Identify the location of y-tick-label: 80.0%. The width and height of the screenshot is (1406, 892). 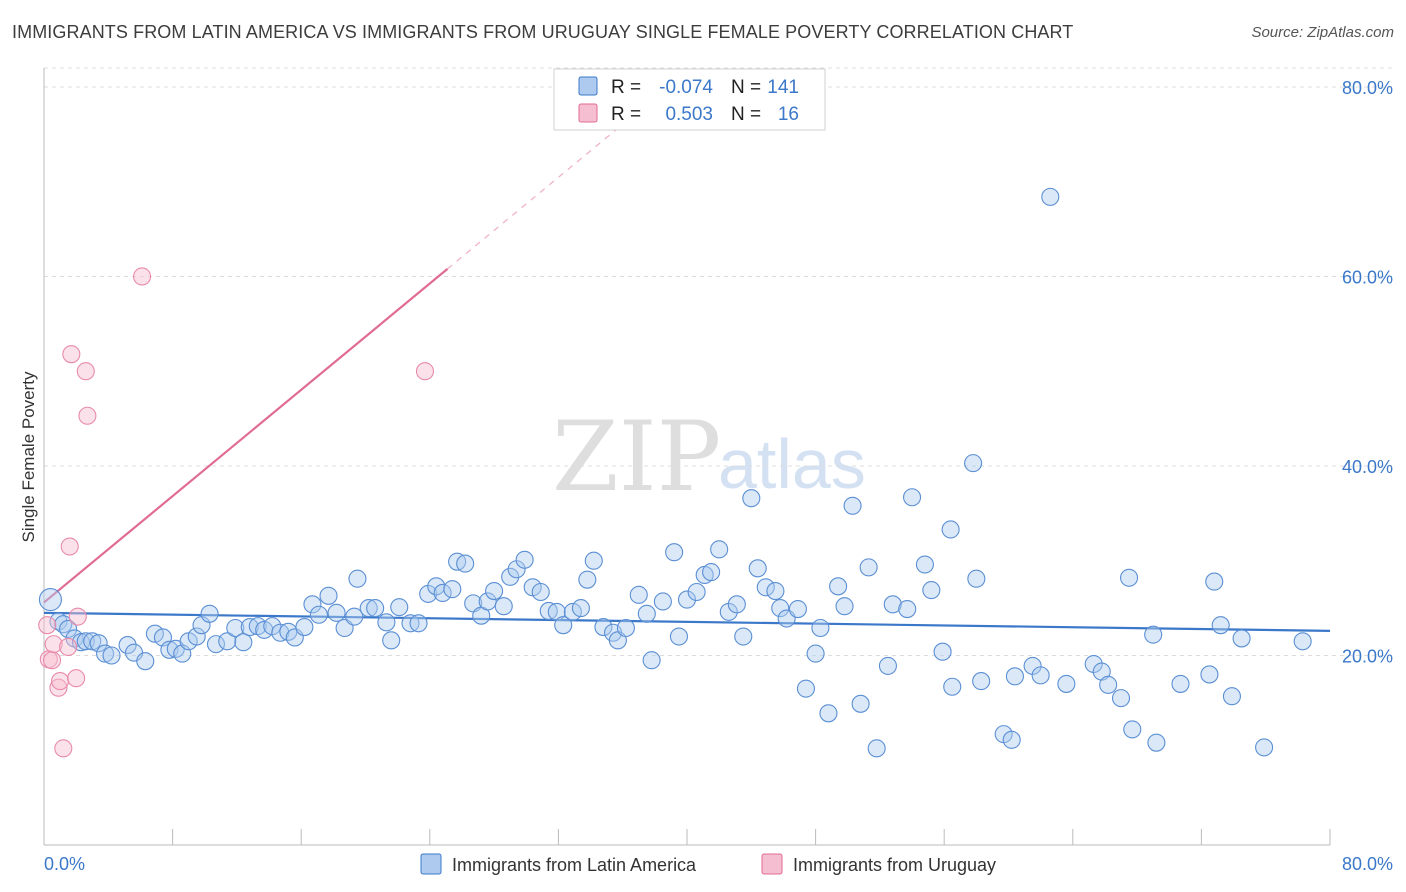
(1367, 88).